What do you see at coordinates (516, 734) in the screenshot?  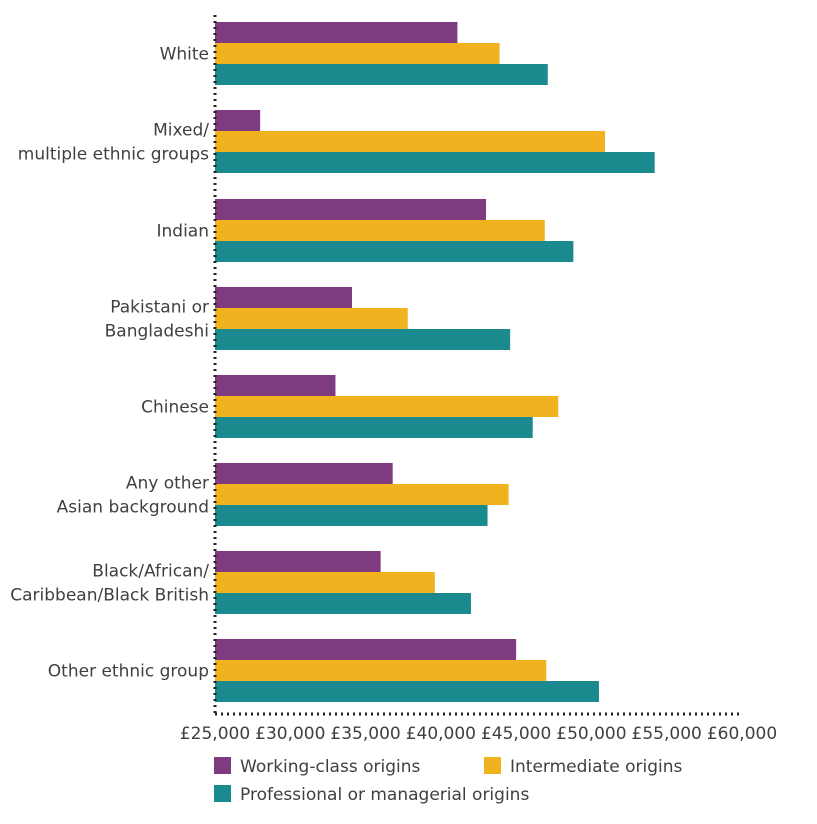 I see `x-tick-label: £45,000` at bounding box center [516, 734].